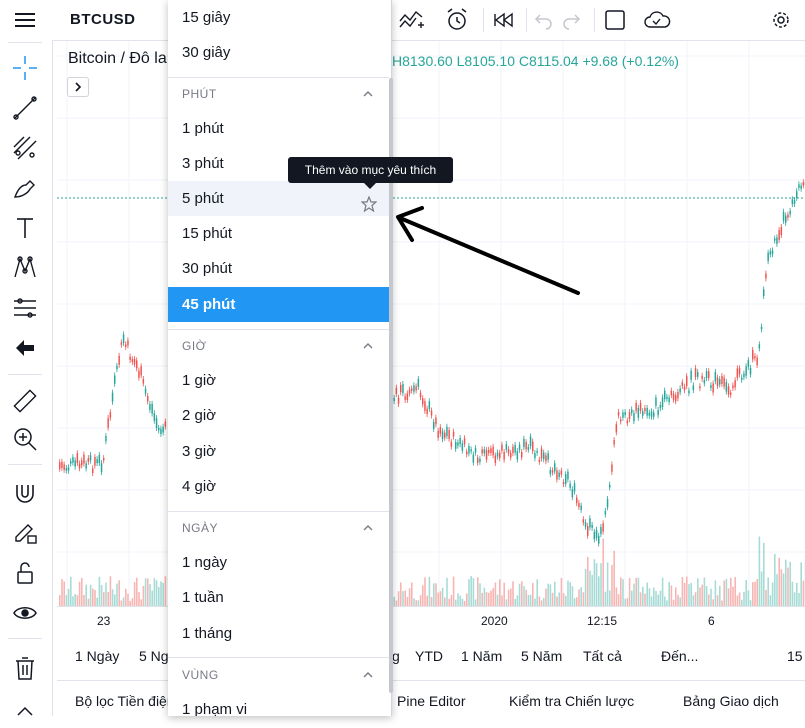  I want to click on settings-icon, so click(781, 20).